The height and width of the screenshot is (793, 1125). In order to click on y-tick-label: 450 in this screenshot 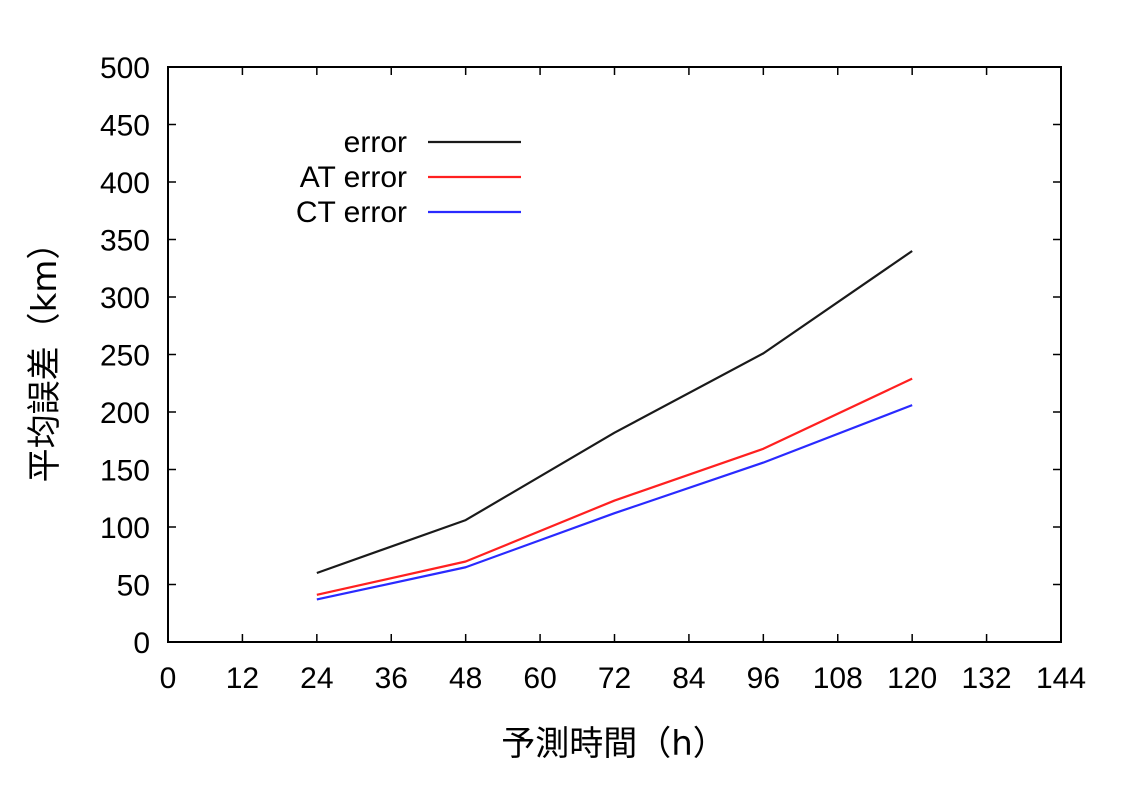, I will do `click(125, 126)`.